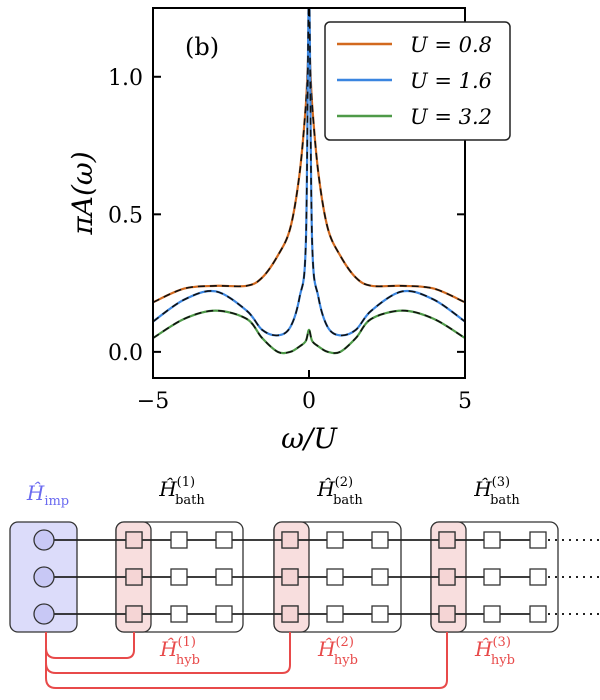 The width and height of the screenshot is (600, 700). What do you see at coordinates (482, 489) in the screenshot?
I see `bath-label-3-base: Ĥ` at bounding box center [482, 489].